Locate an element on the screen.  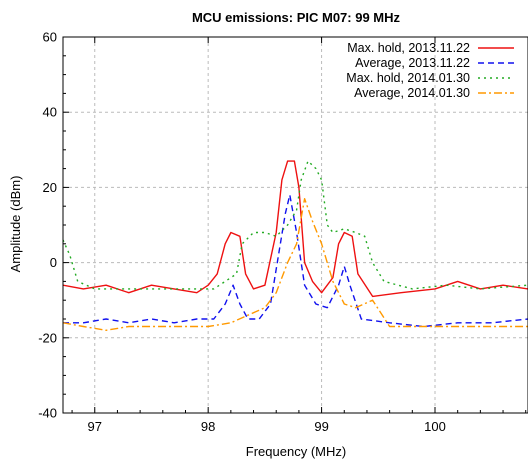
x-tick-label: 100 is located at coordinates (435, 426).